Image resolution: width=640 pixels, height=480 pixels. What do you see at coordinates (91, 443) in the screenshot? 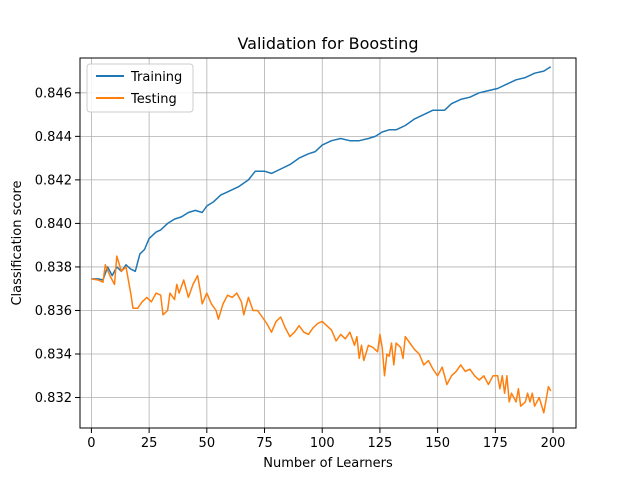
I see `x-tick-label: 0` at bounding box center [91, 443].